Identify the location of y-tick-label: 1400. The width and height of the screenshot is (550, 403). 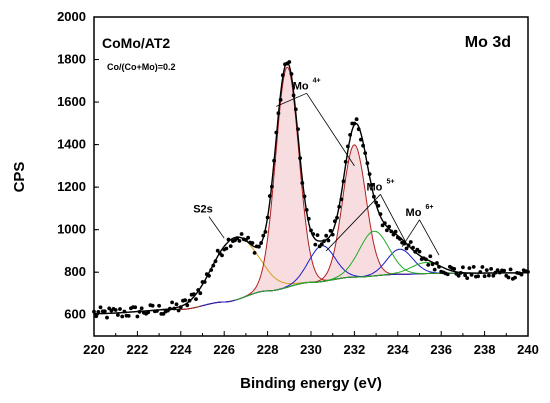
(71, 144).